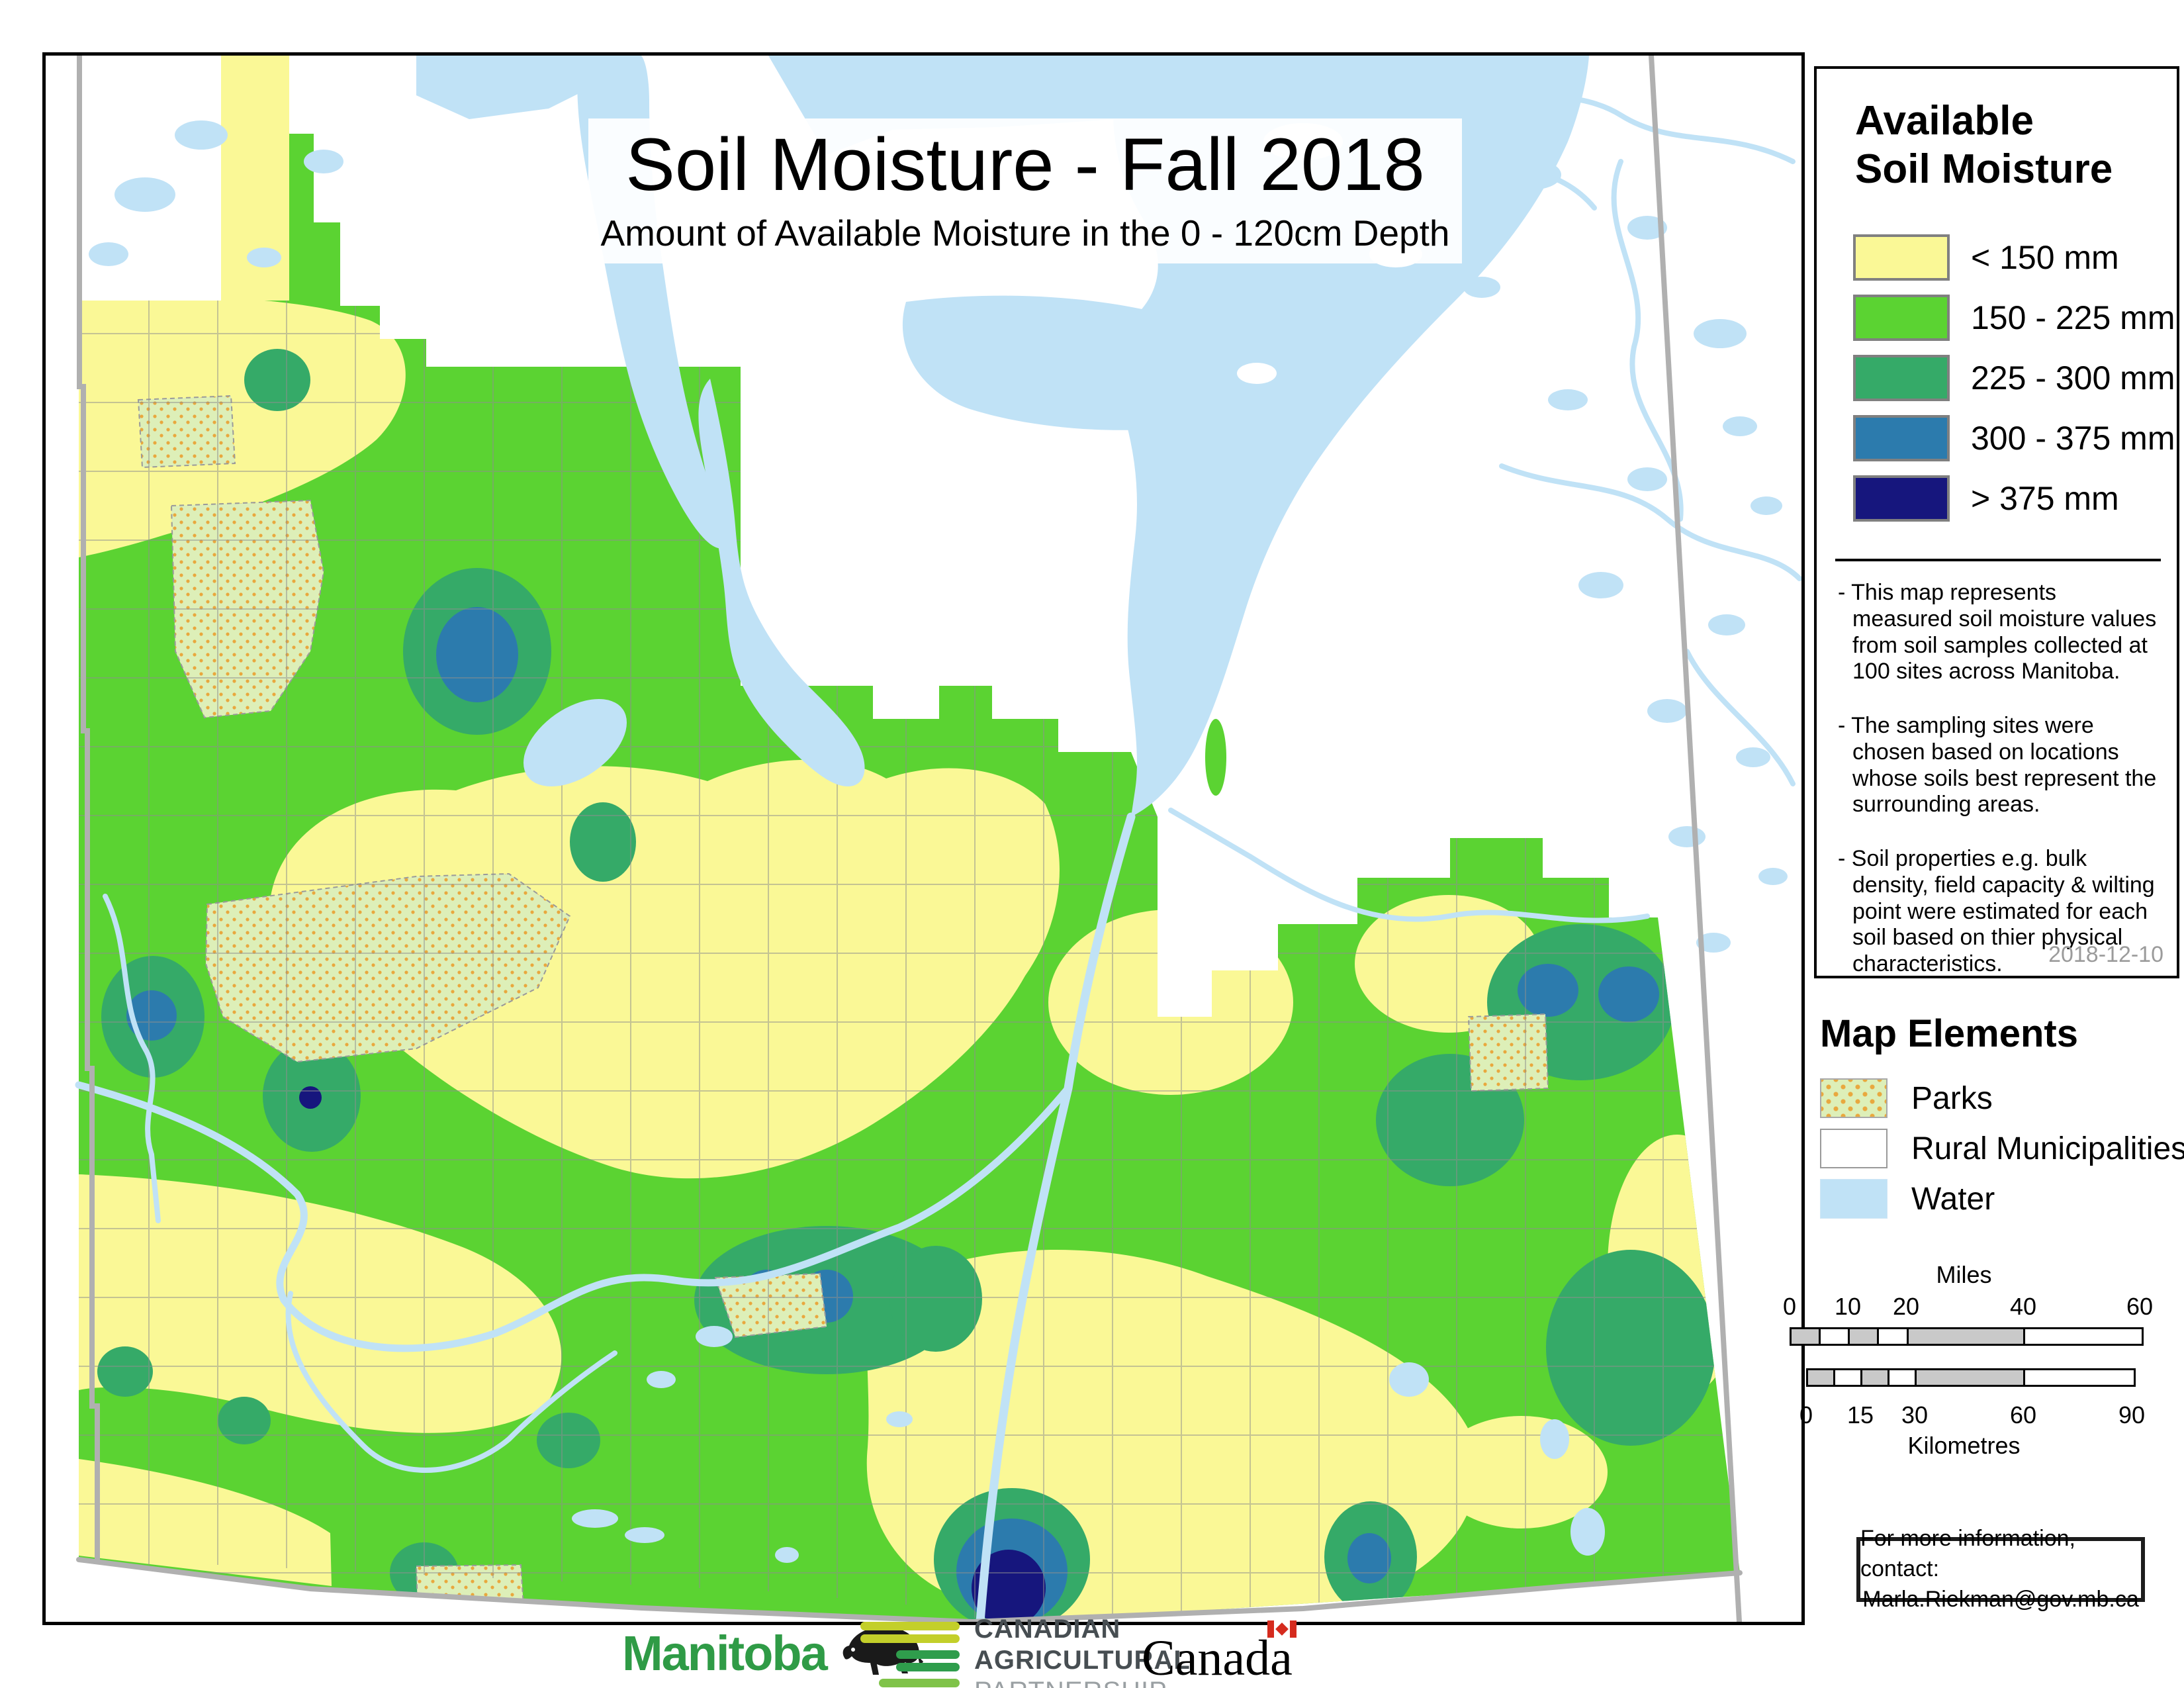  Describe the element at coordinates (2023, 1415) in the screenshot. I see `km-tick: 60` at that location.